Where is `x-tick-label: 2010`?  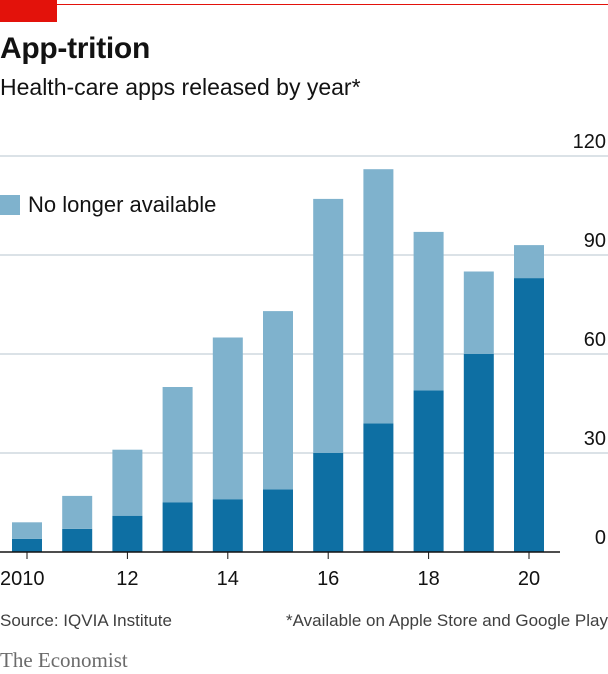 x-tick-label: 2010 is located at coordinates (22, 579).